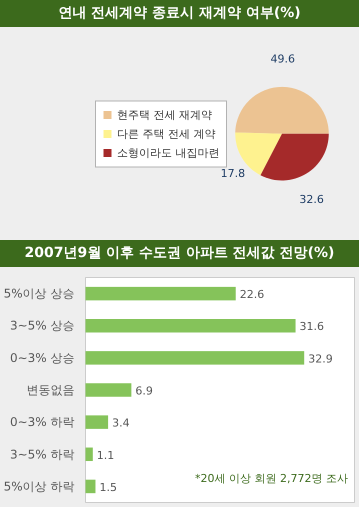  Describe the element at coordinates (42, 422) in the screenshot. I see `y-tick-label: 0~3% 하락` at that location.